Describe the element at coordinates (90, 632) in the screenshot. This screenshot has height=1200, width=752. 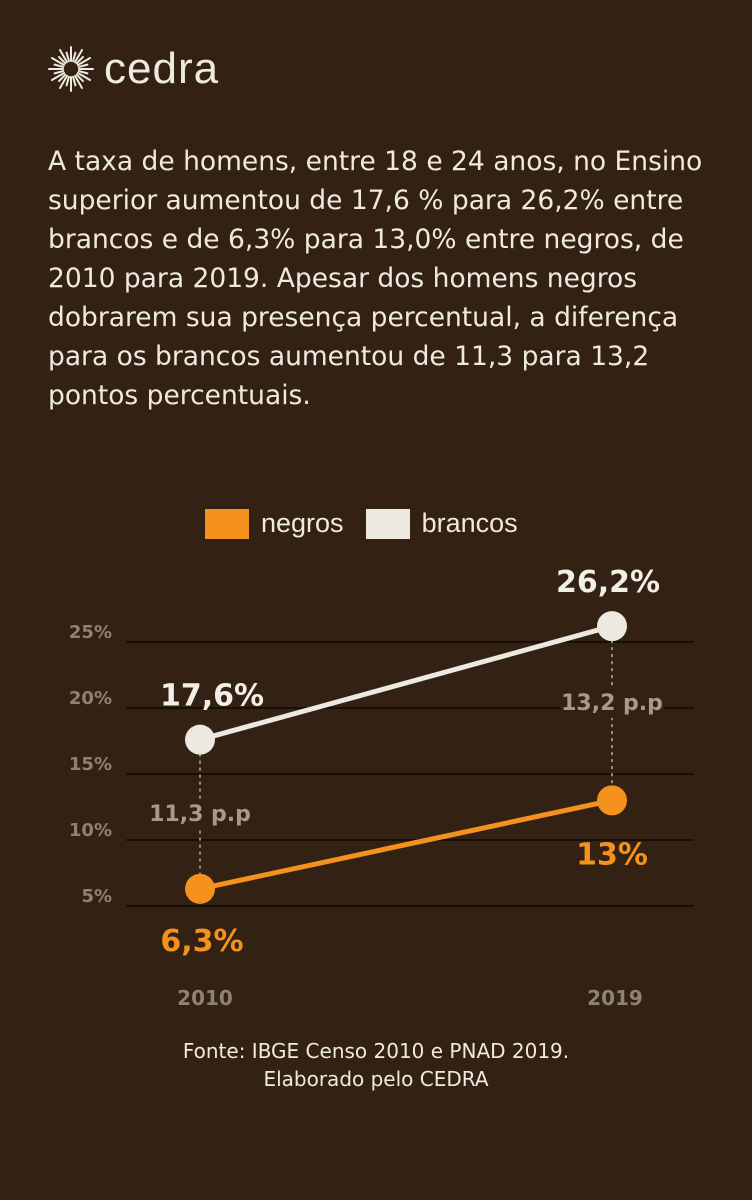
I see `y-tick-label: 25%` at that location.